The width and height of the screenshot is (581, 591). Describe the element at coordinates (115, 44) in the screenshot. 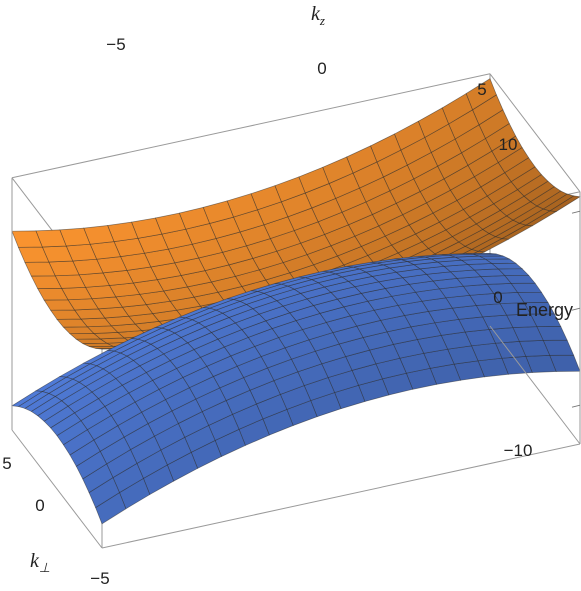

I see `kz-tick-neg5: −5` at that location.